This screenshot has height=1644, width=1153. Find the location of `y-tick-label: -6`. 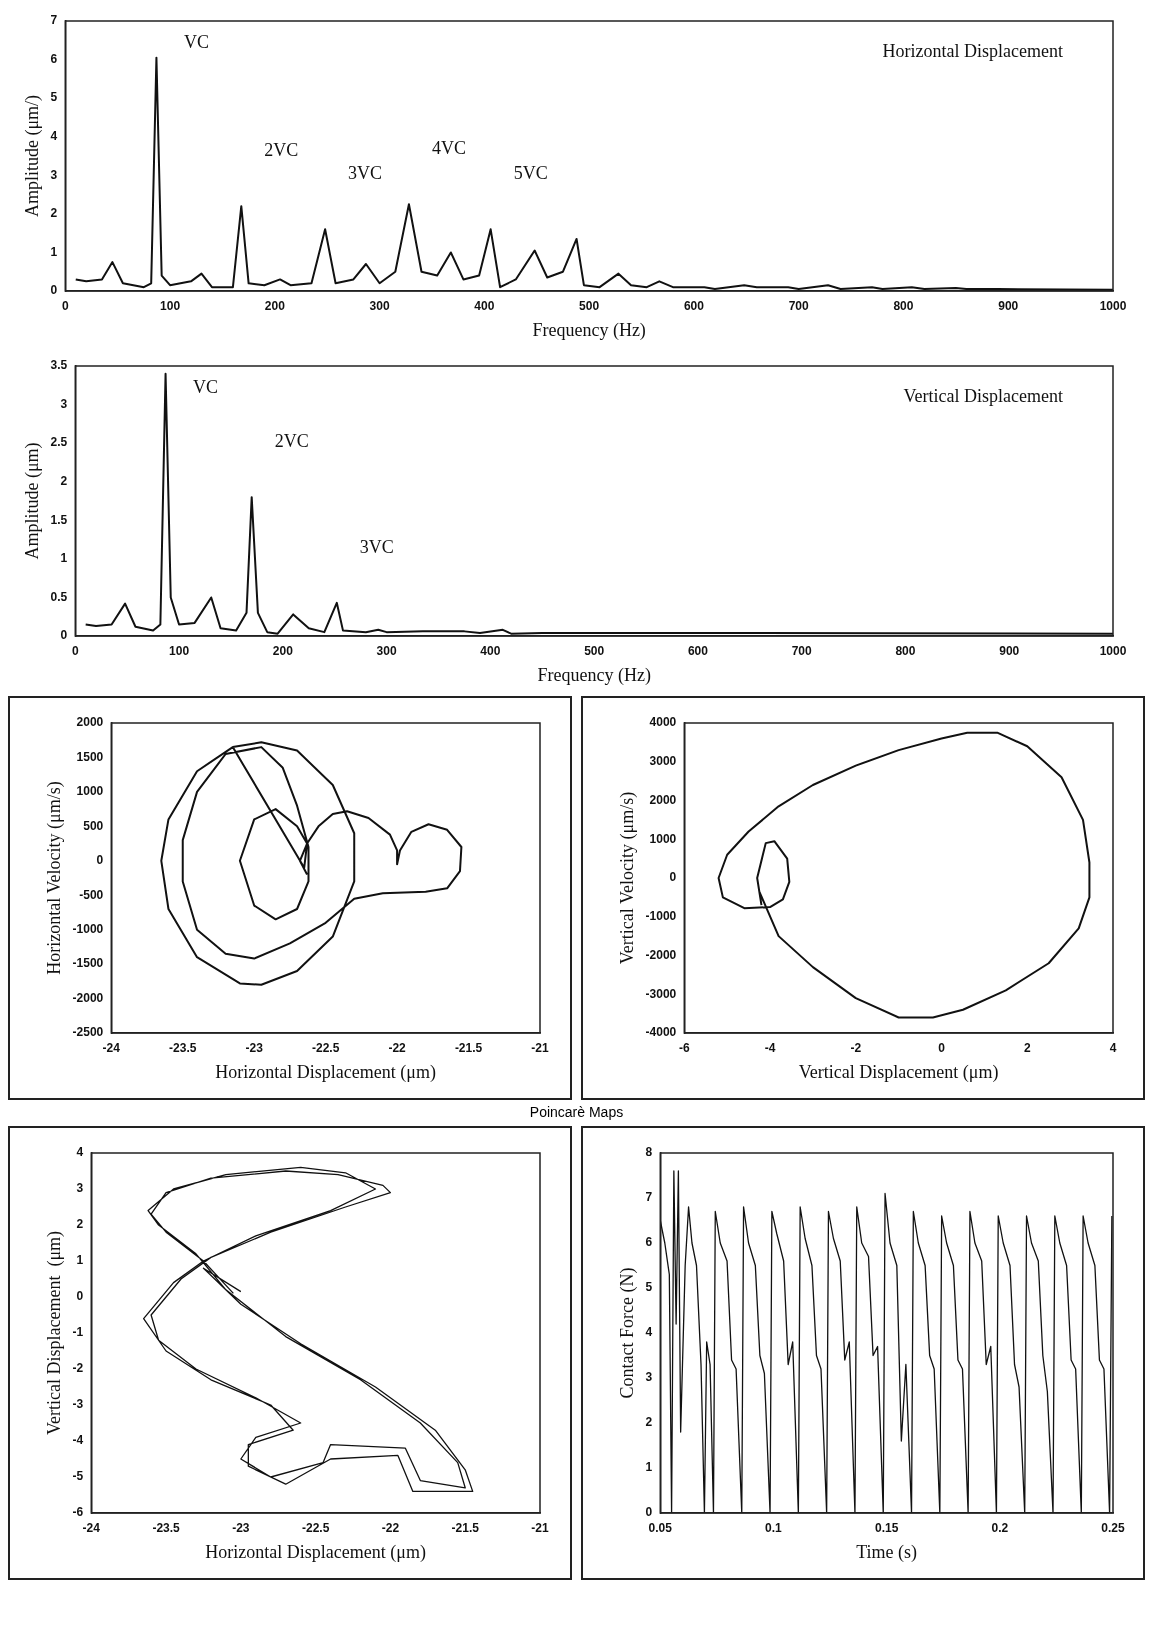

y-tick-label: -6 is located at coordinates (78, 1512).